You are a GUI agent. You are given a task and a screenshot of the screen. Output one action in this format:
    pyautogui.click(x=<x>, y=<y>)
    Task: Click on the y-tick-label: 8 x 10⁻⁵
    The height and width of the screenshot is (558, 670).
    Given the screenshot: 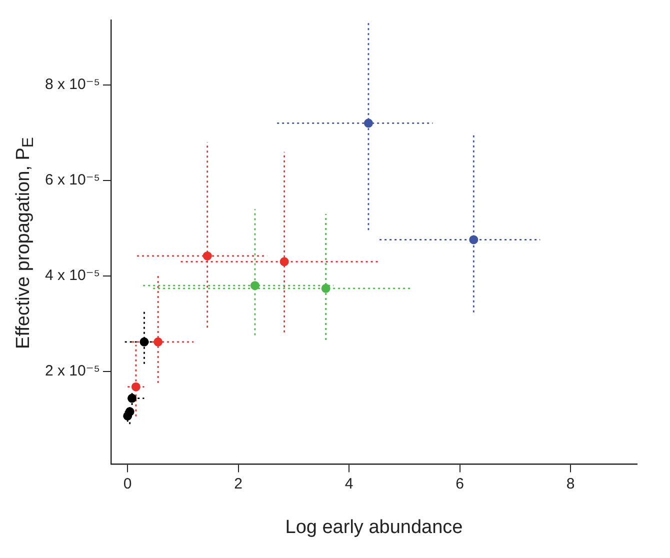 What is the action you would take?
    pyautogui.click(x=72, y=85)
    